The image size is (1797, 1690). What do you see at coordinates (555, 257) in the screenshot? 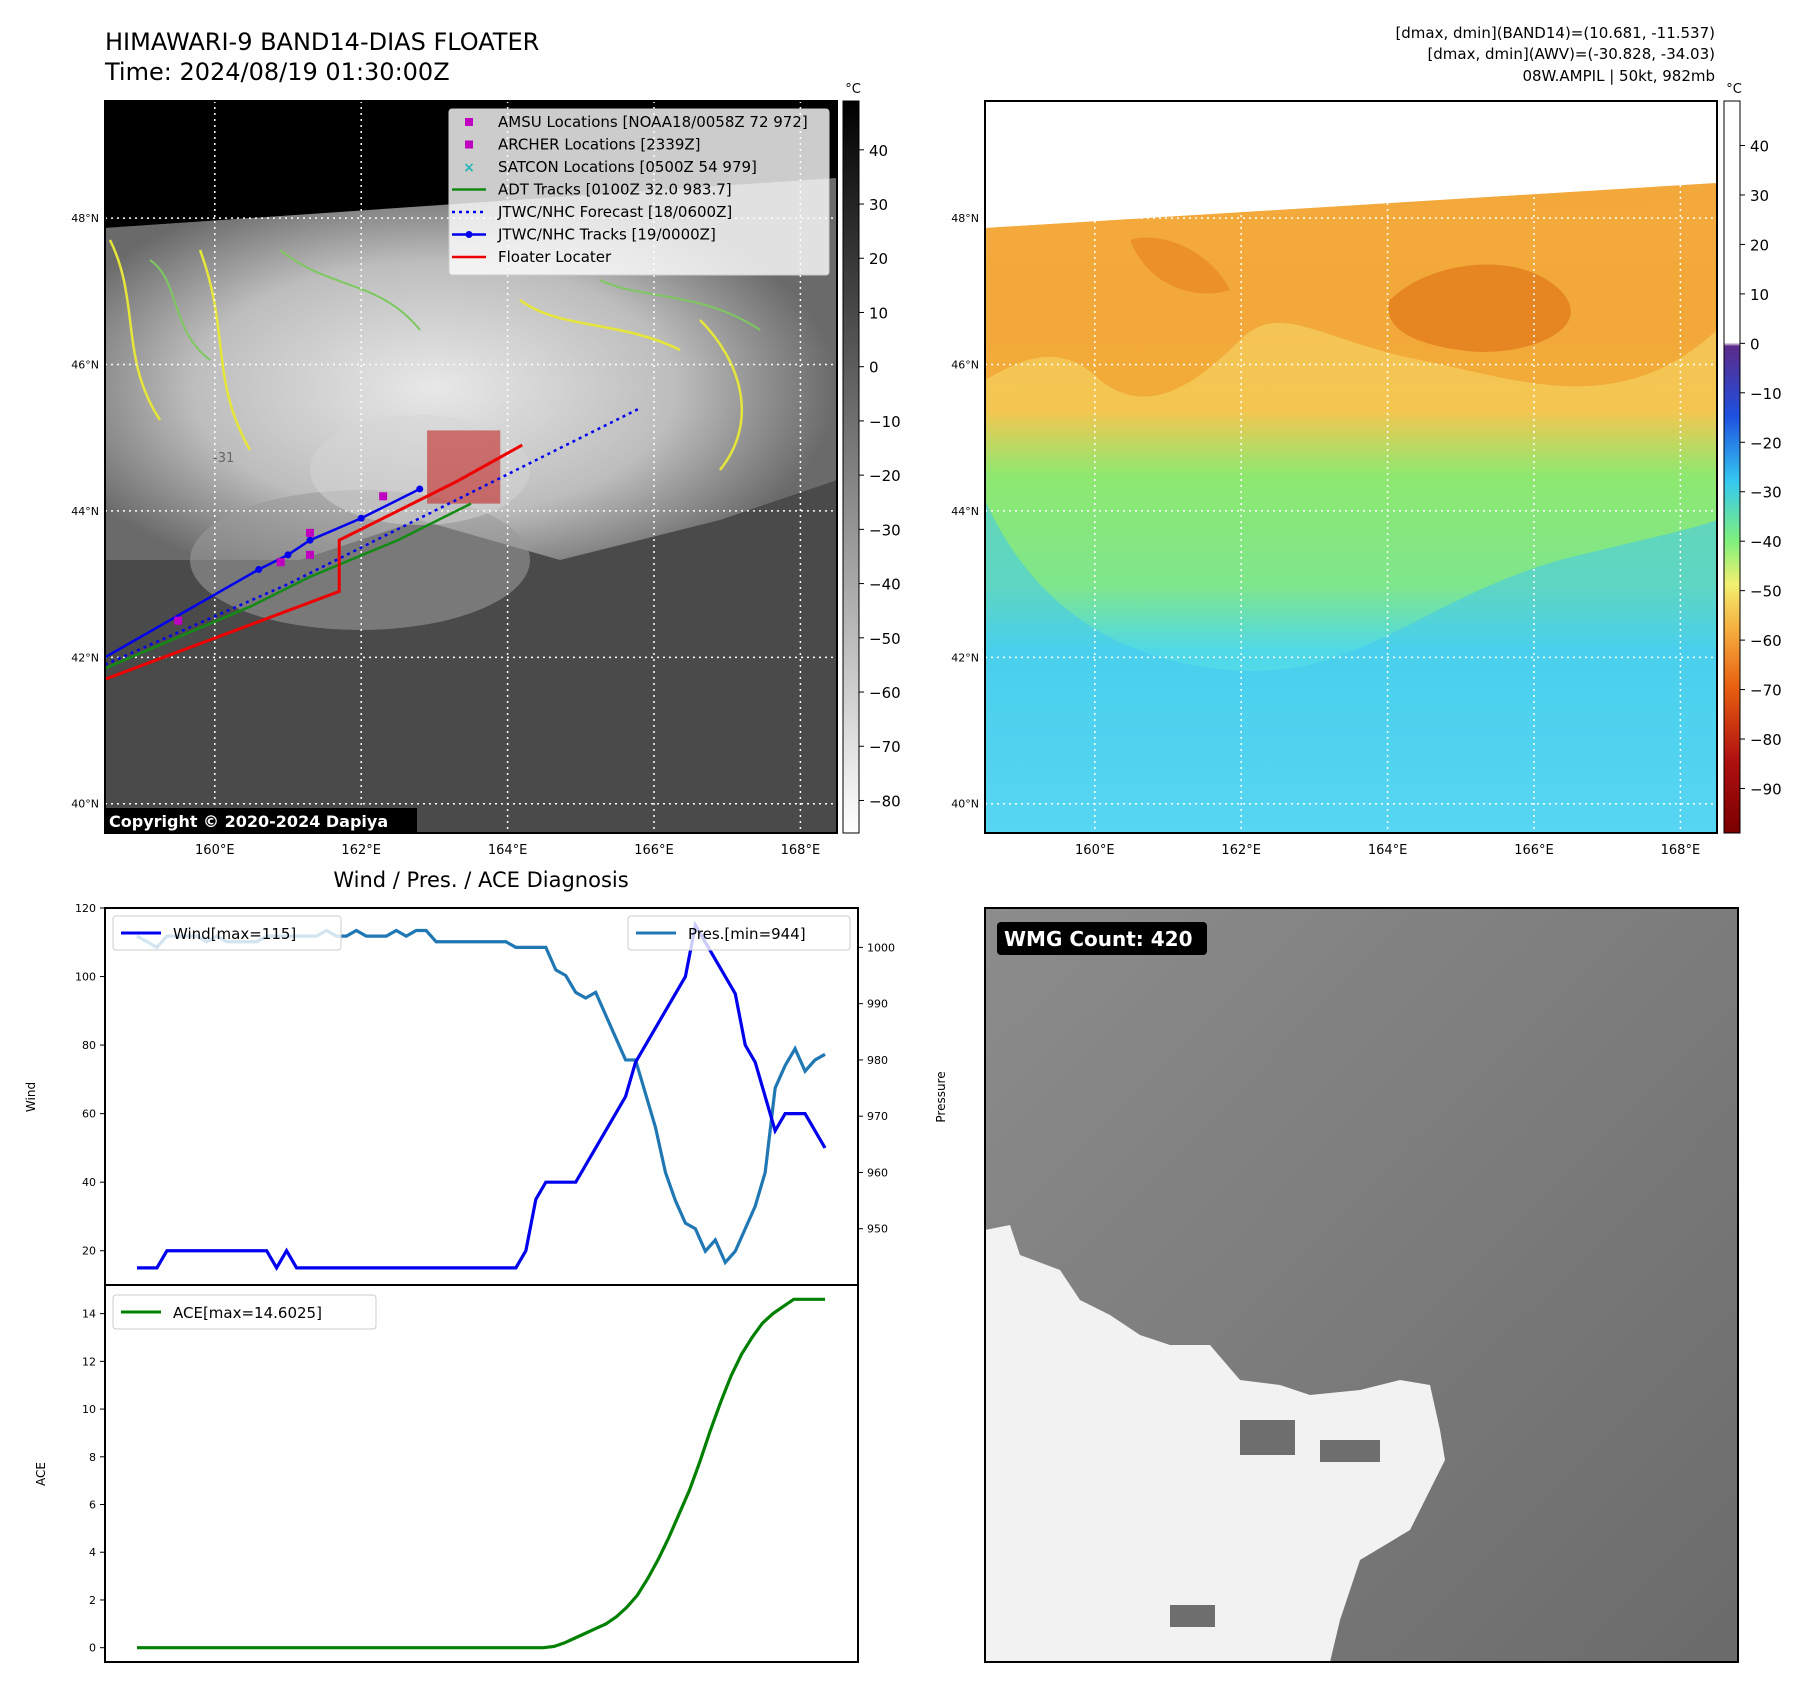
I see `legend-label: Floater Locater` at bounding box center [555, 257].